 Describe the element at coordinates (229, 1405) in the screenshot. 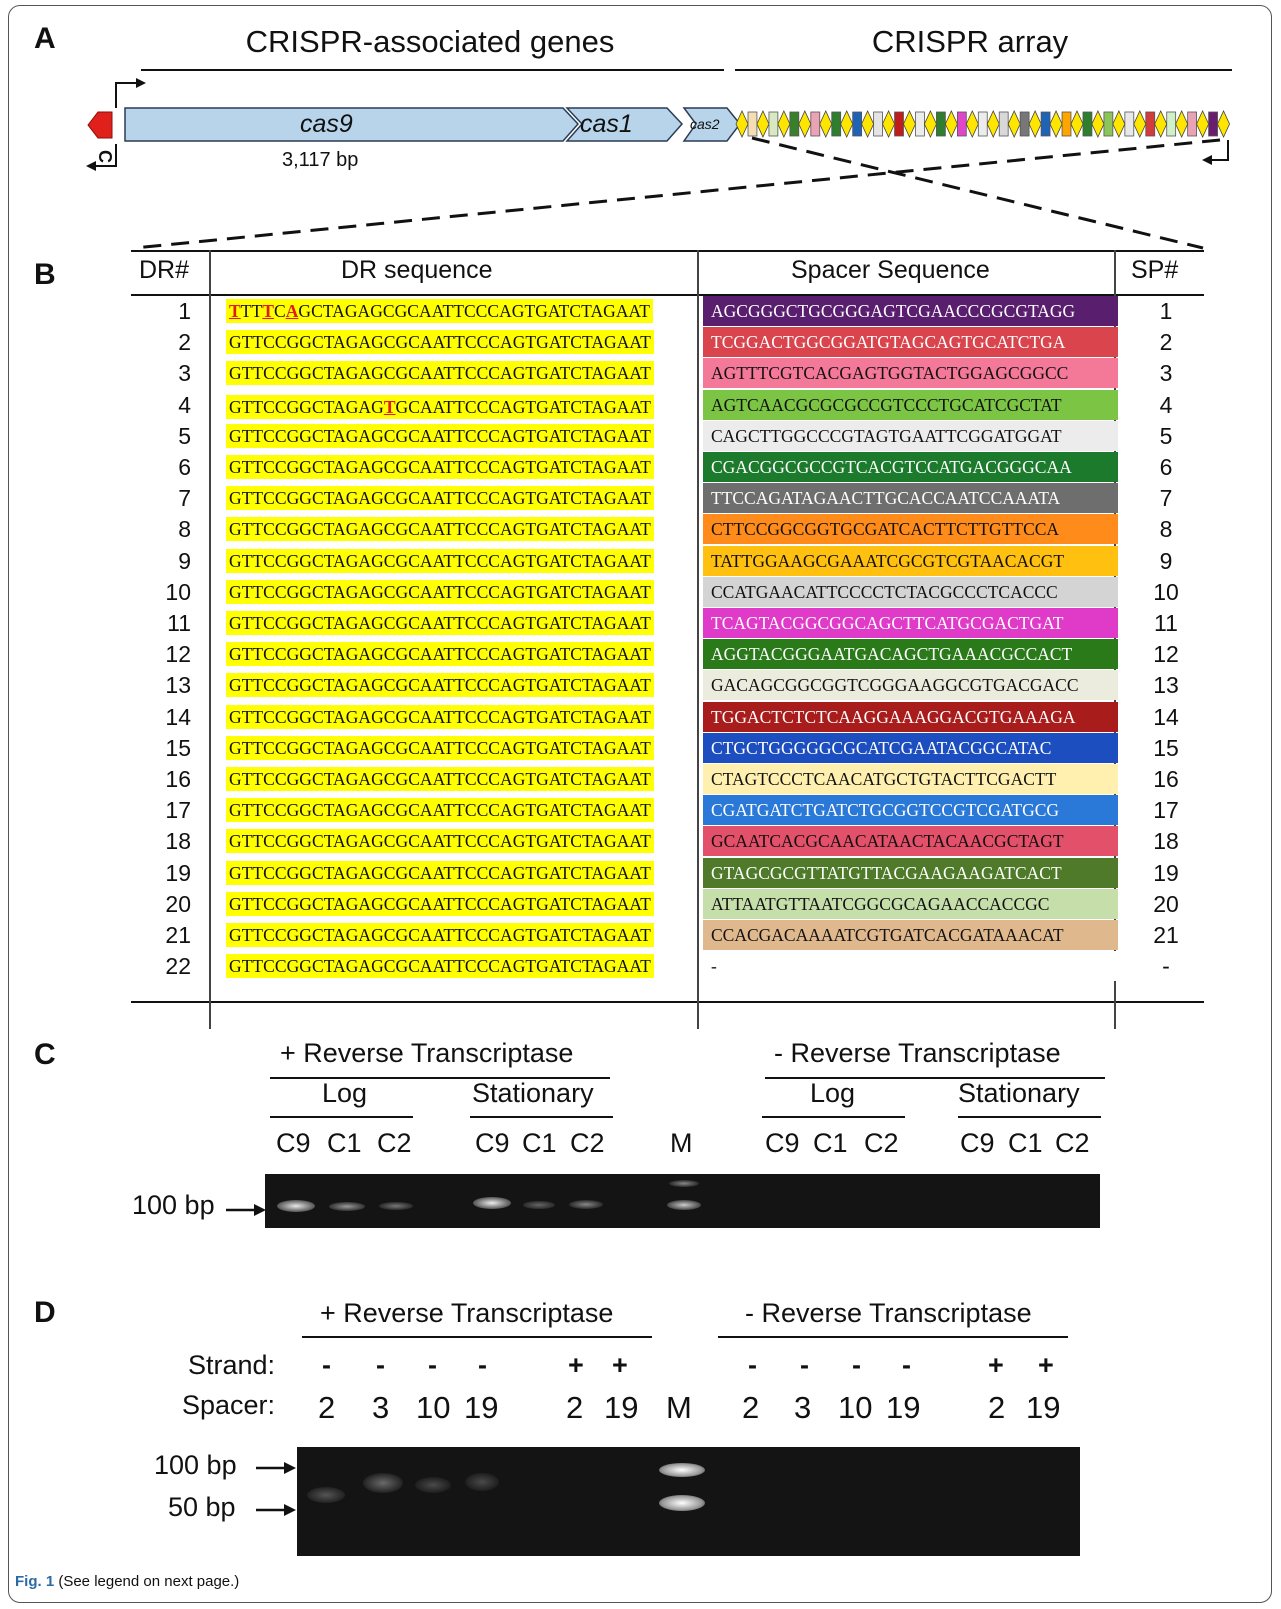

I see `d-spacer-label: Spacer:` at that location.